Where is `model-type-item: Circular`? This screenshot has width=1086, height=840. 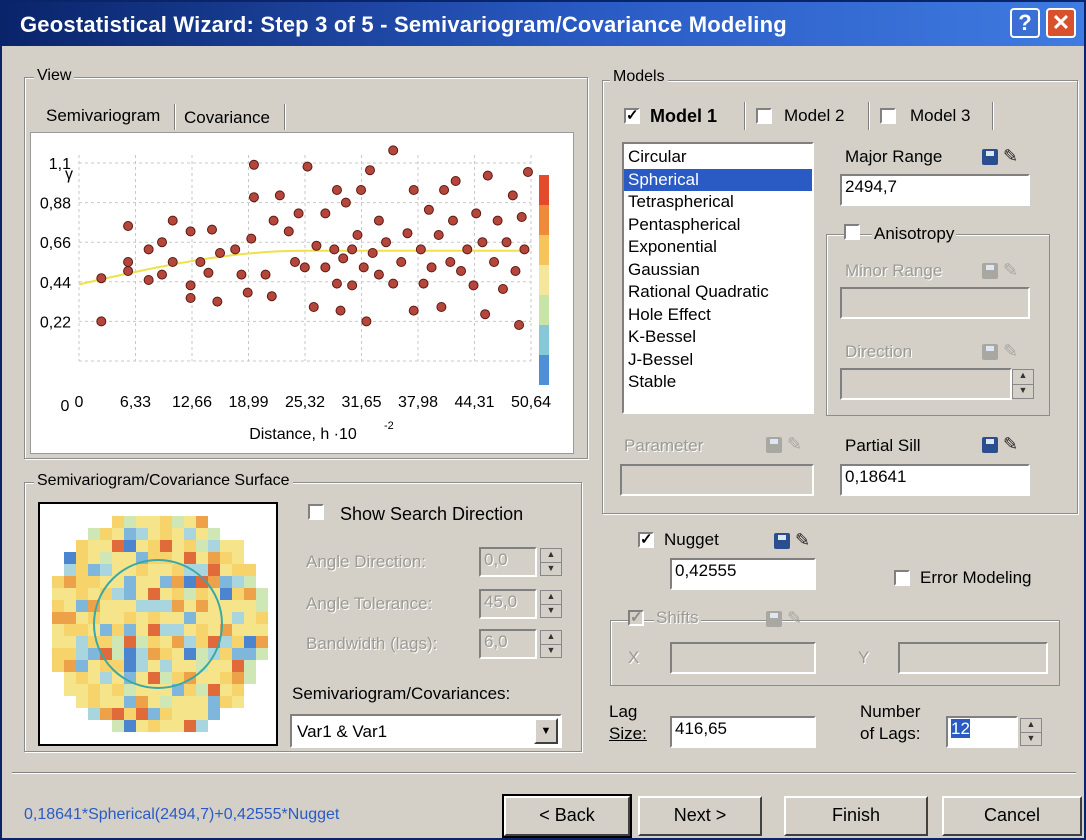
model-type-item: Circular is located at coordinates (657, 156).